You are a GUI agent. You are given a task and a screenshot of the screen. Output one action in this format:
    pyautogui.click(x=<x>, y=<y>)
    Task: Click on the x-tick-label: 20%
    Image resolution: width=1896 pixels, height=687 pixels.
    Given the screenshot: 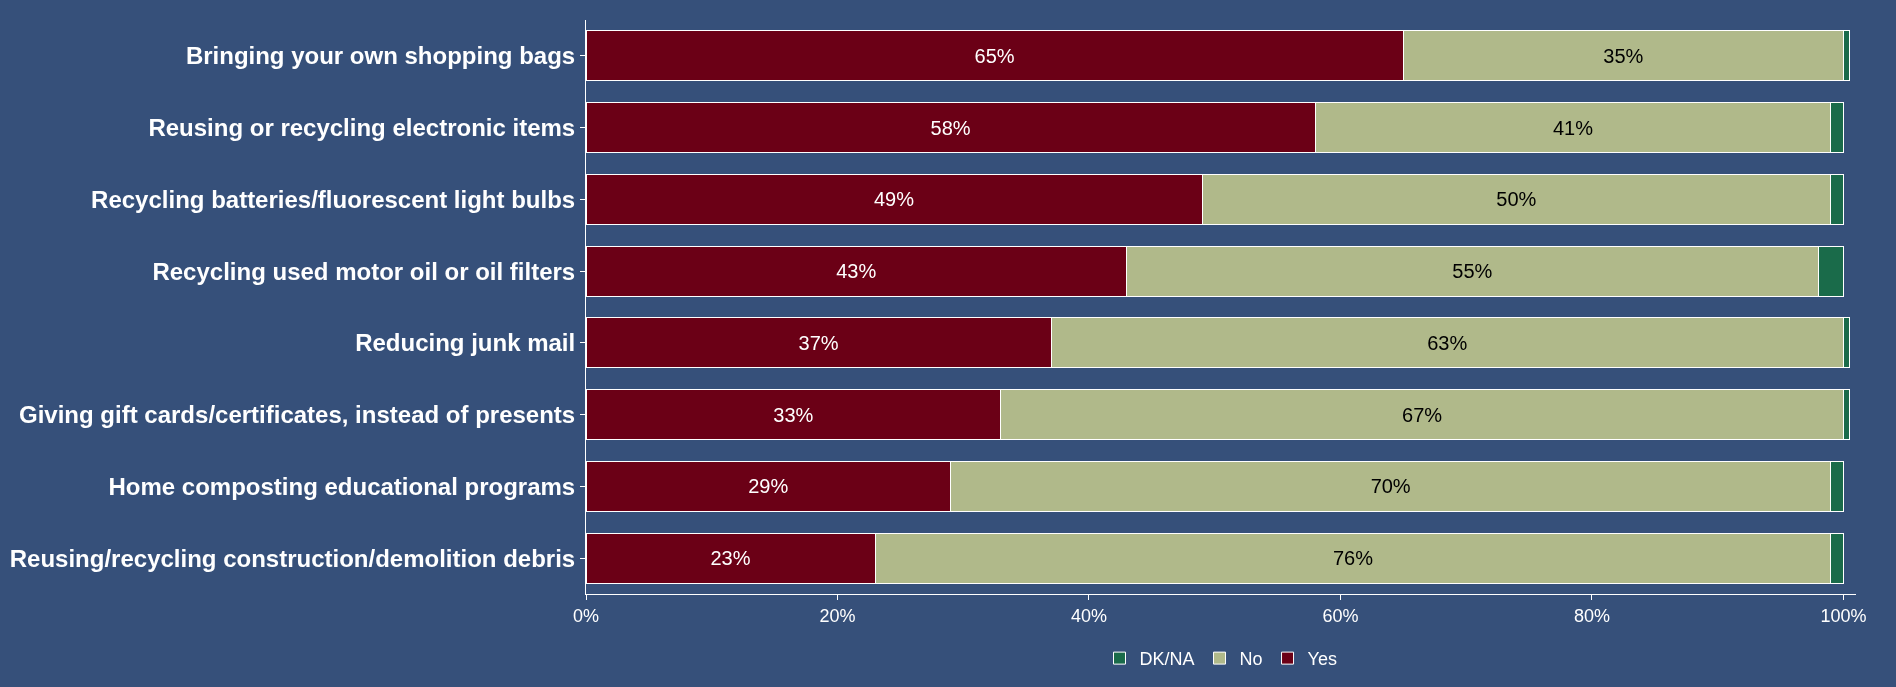 What is the action you would take?
    pyautogui.click(x=837, y=615)
    